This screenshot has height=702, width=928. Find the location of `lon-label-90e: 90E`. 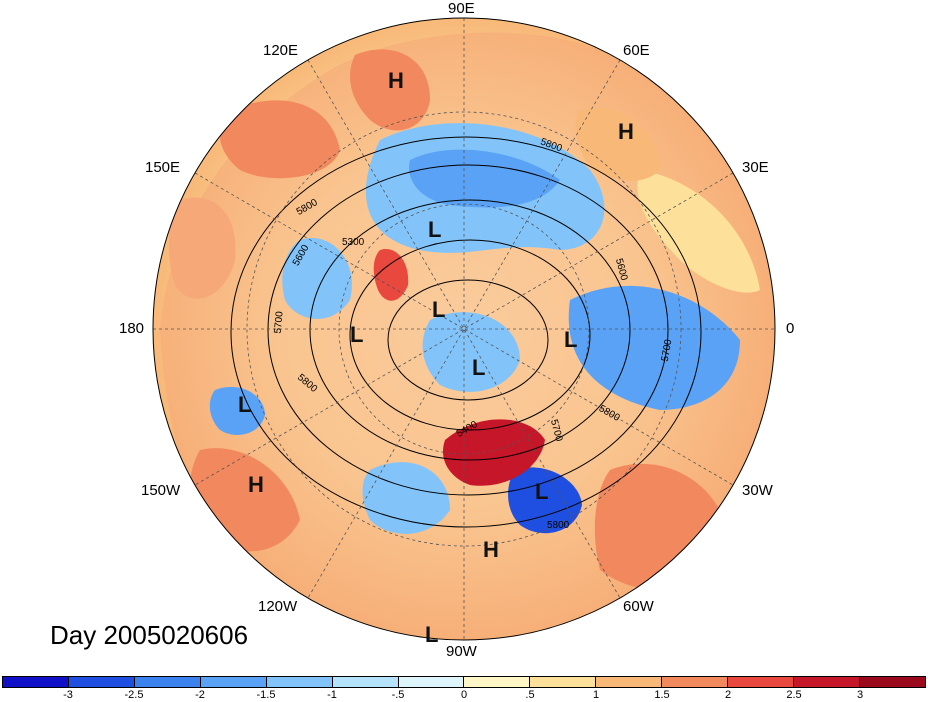

lon-label-90e: 90E is located at coordinates (461, 8).